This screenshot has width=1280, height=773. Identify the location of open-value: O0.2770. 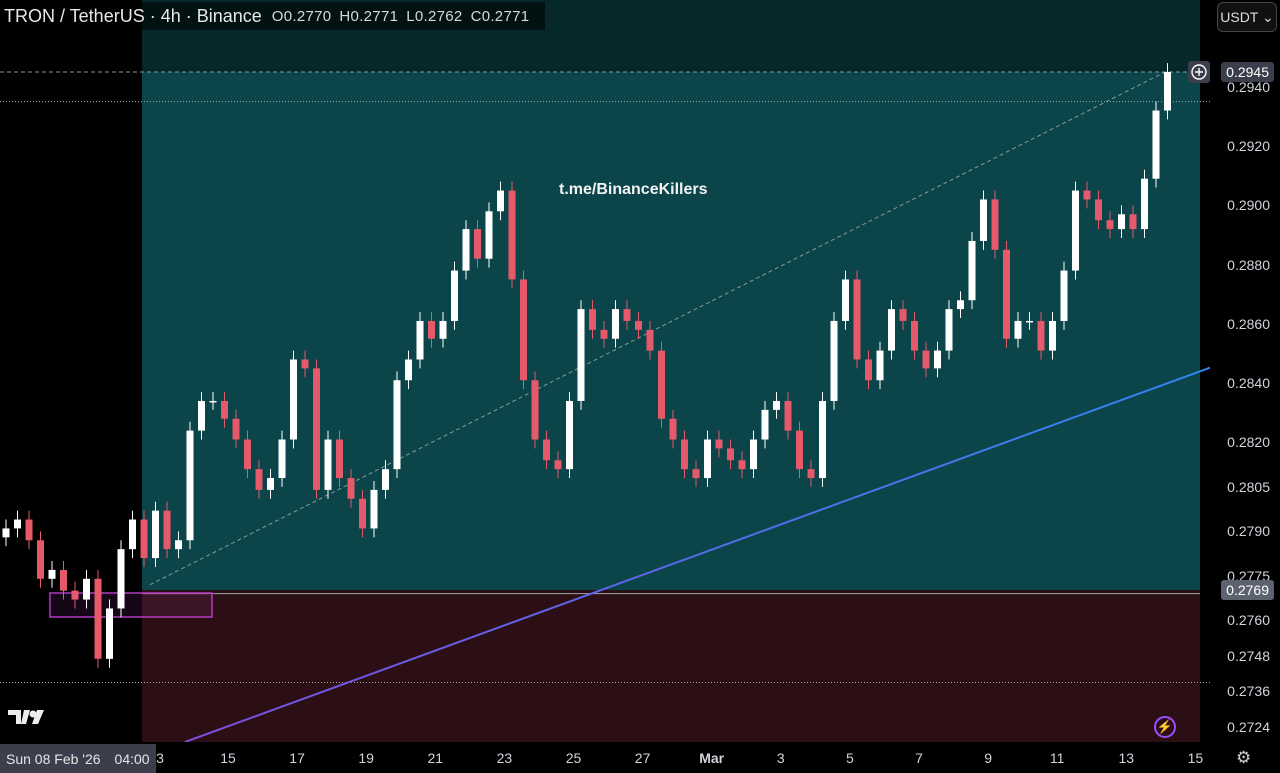
(301, 16).